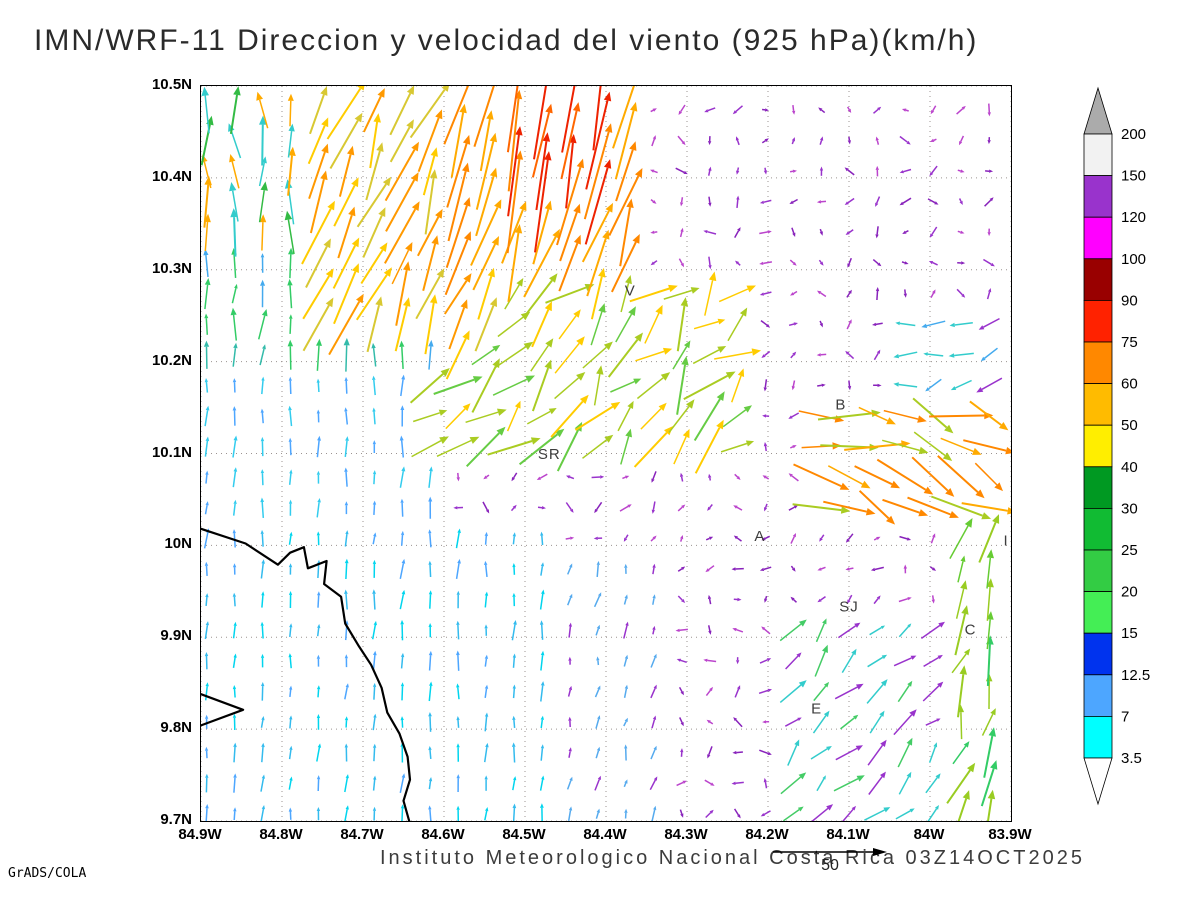  What do you see at coordinates (1129, 550) in the screenshot?
I see `colorbar-label: 25` at bounding box center [1129, 550].